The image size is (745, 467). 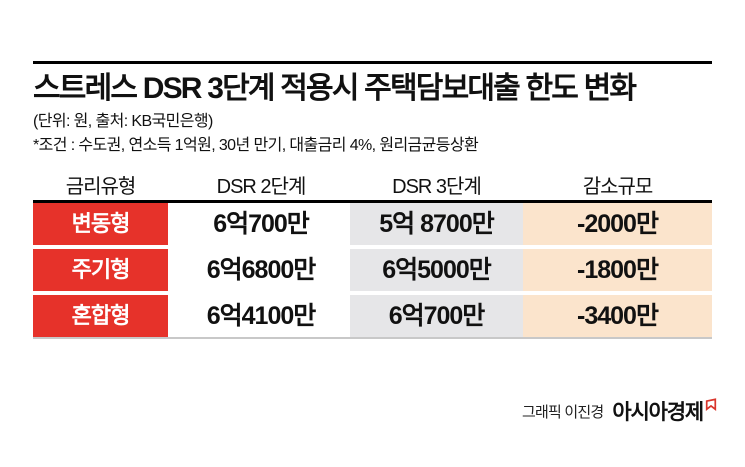 I want to click on asiae-logo-icon, so click(x=711, y=404).